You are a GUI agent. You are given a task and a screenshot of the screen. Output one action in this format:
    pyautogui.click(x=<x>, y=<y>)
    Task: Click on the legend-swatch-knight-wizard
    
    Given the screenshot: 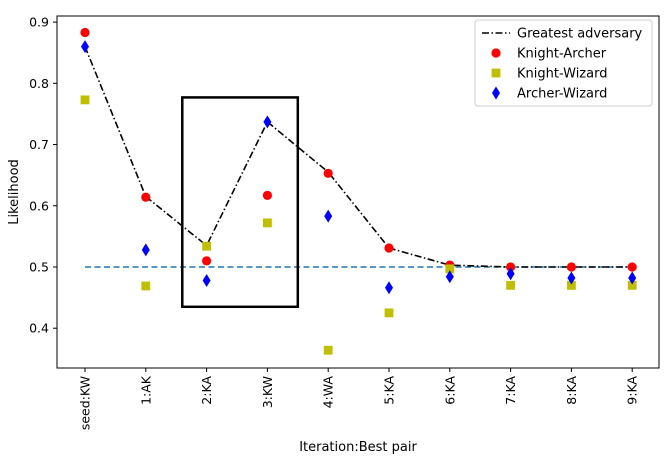 What is the action you would take?
    pyautogui.click(x=496, y=73)
    